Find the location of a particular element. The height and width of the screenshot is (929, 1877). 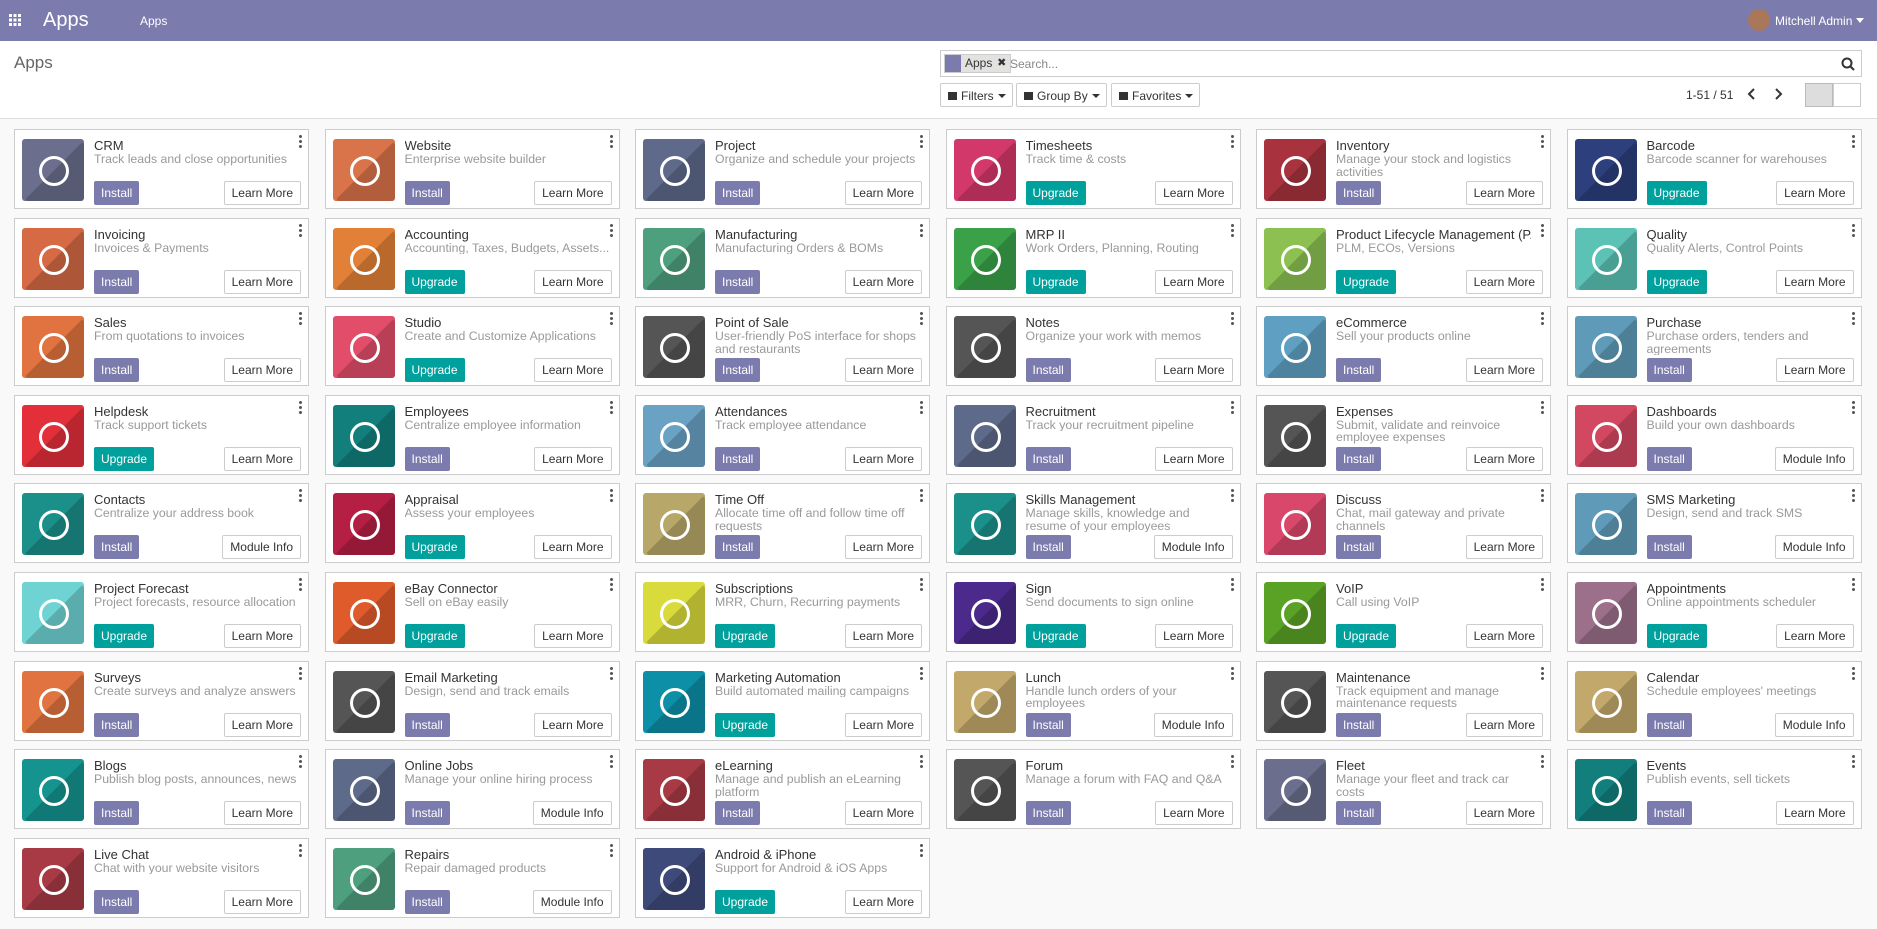

search-facet: Apps ✖ is located at coordinates (978, 63).